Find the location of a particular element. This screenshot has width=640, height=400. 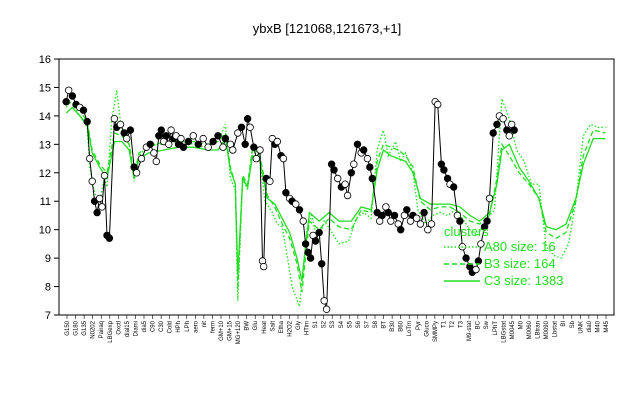

x-tick-label: BC is located at coordinates (479, 324).